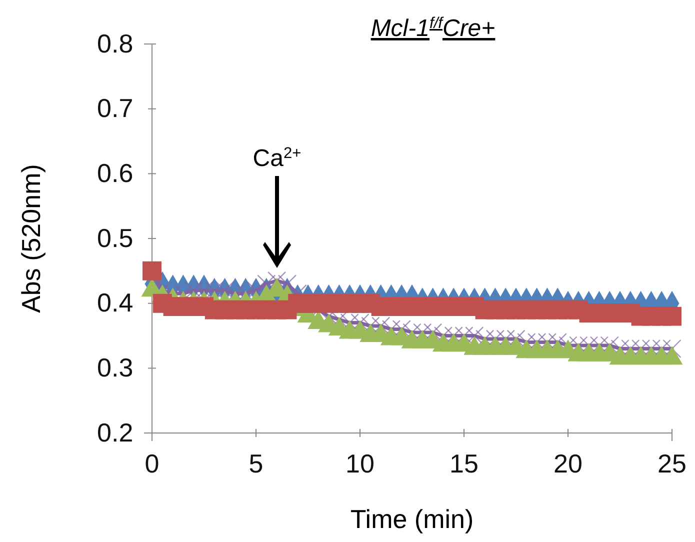  Describe the element at coordinates (464, 463) in the screenshot. I see `x-tick-label: 15` at that location.